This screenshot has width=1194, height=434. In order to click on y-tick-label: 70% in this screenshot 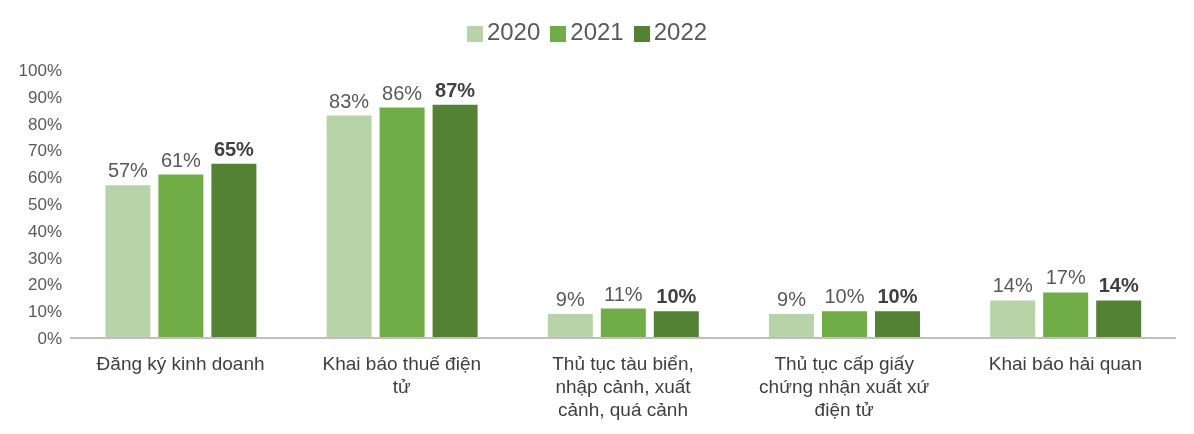, I will do `click(44, 151)`.